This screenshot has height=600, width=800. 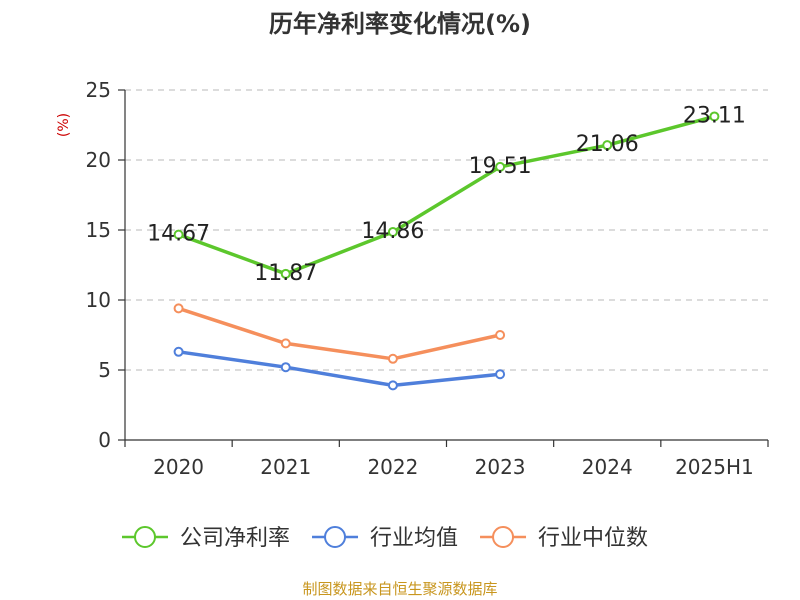 What do you see at coordinates (178, 467) in the screenshot?
I see `x-tick-label: 2020` at bounding box center [178, 467].